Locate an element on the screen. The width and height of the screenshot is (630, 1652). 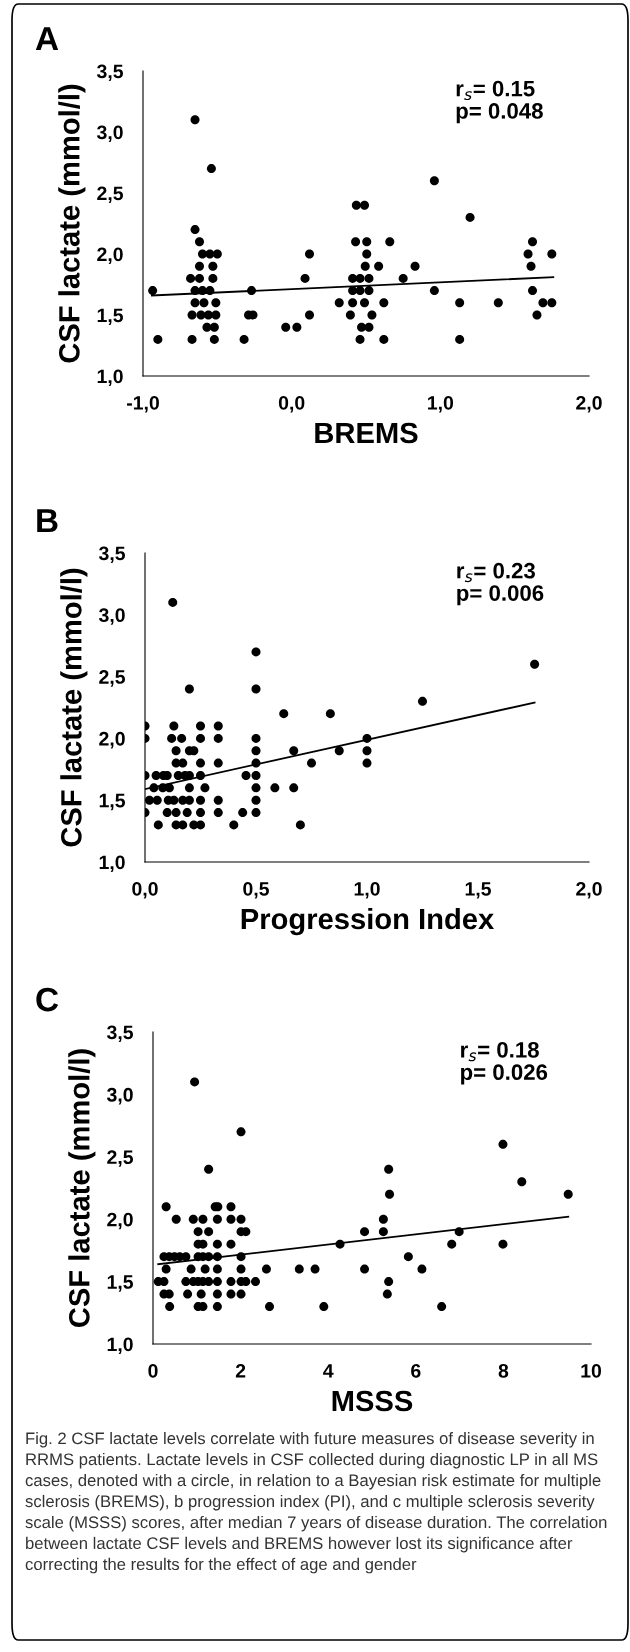
x-tick-label: 0,5 is located at coordinates (256, 890).